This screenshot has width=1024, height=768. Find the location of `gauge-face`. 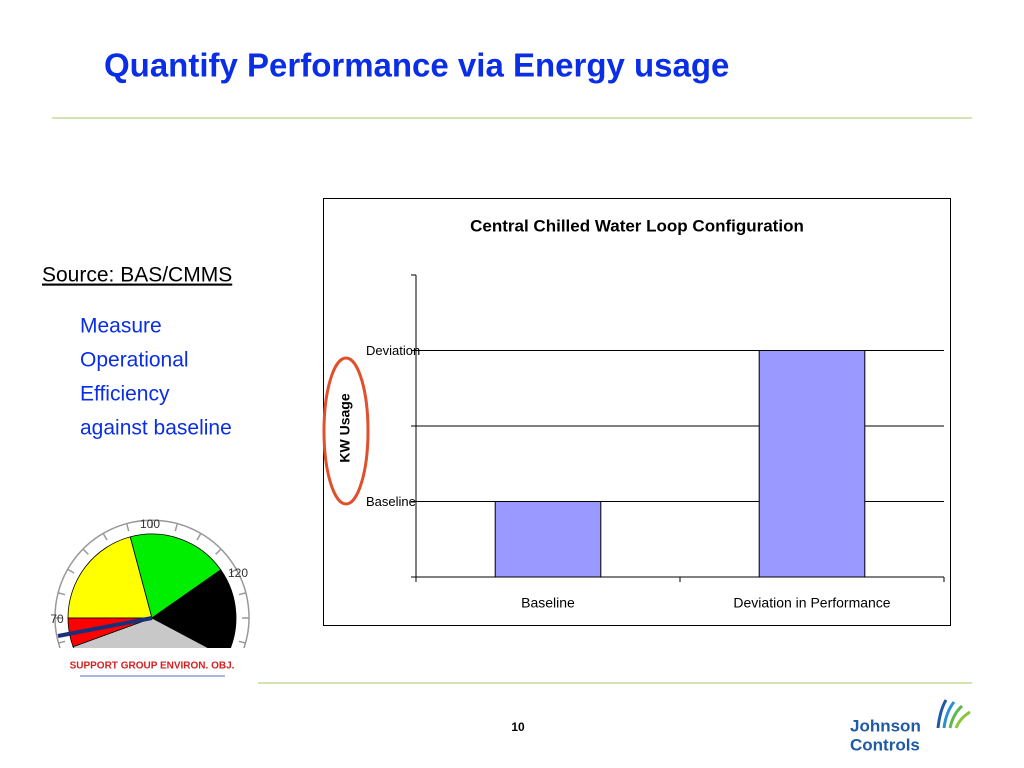

gauge-face is located at coordinates (152, 590).